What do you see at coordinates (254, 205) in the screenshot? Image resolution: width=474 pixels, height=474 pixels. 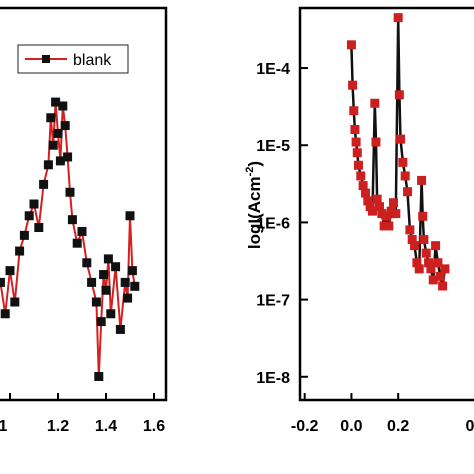 I see `right-y-axis-title: logI(Acm-2)` at bounding box center [254, 205].